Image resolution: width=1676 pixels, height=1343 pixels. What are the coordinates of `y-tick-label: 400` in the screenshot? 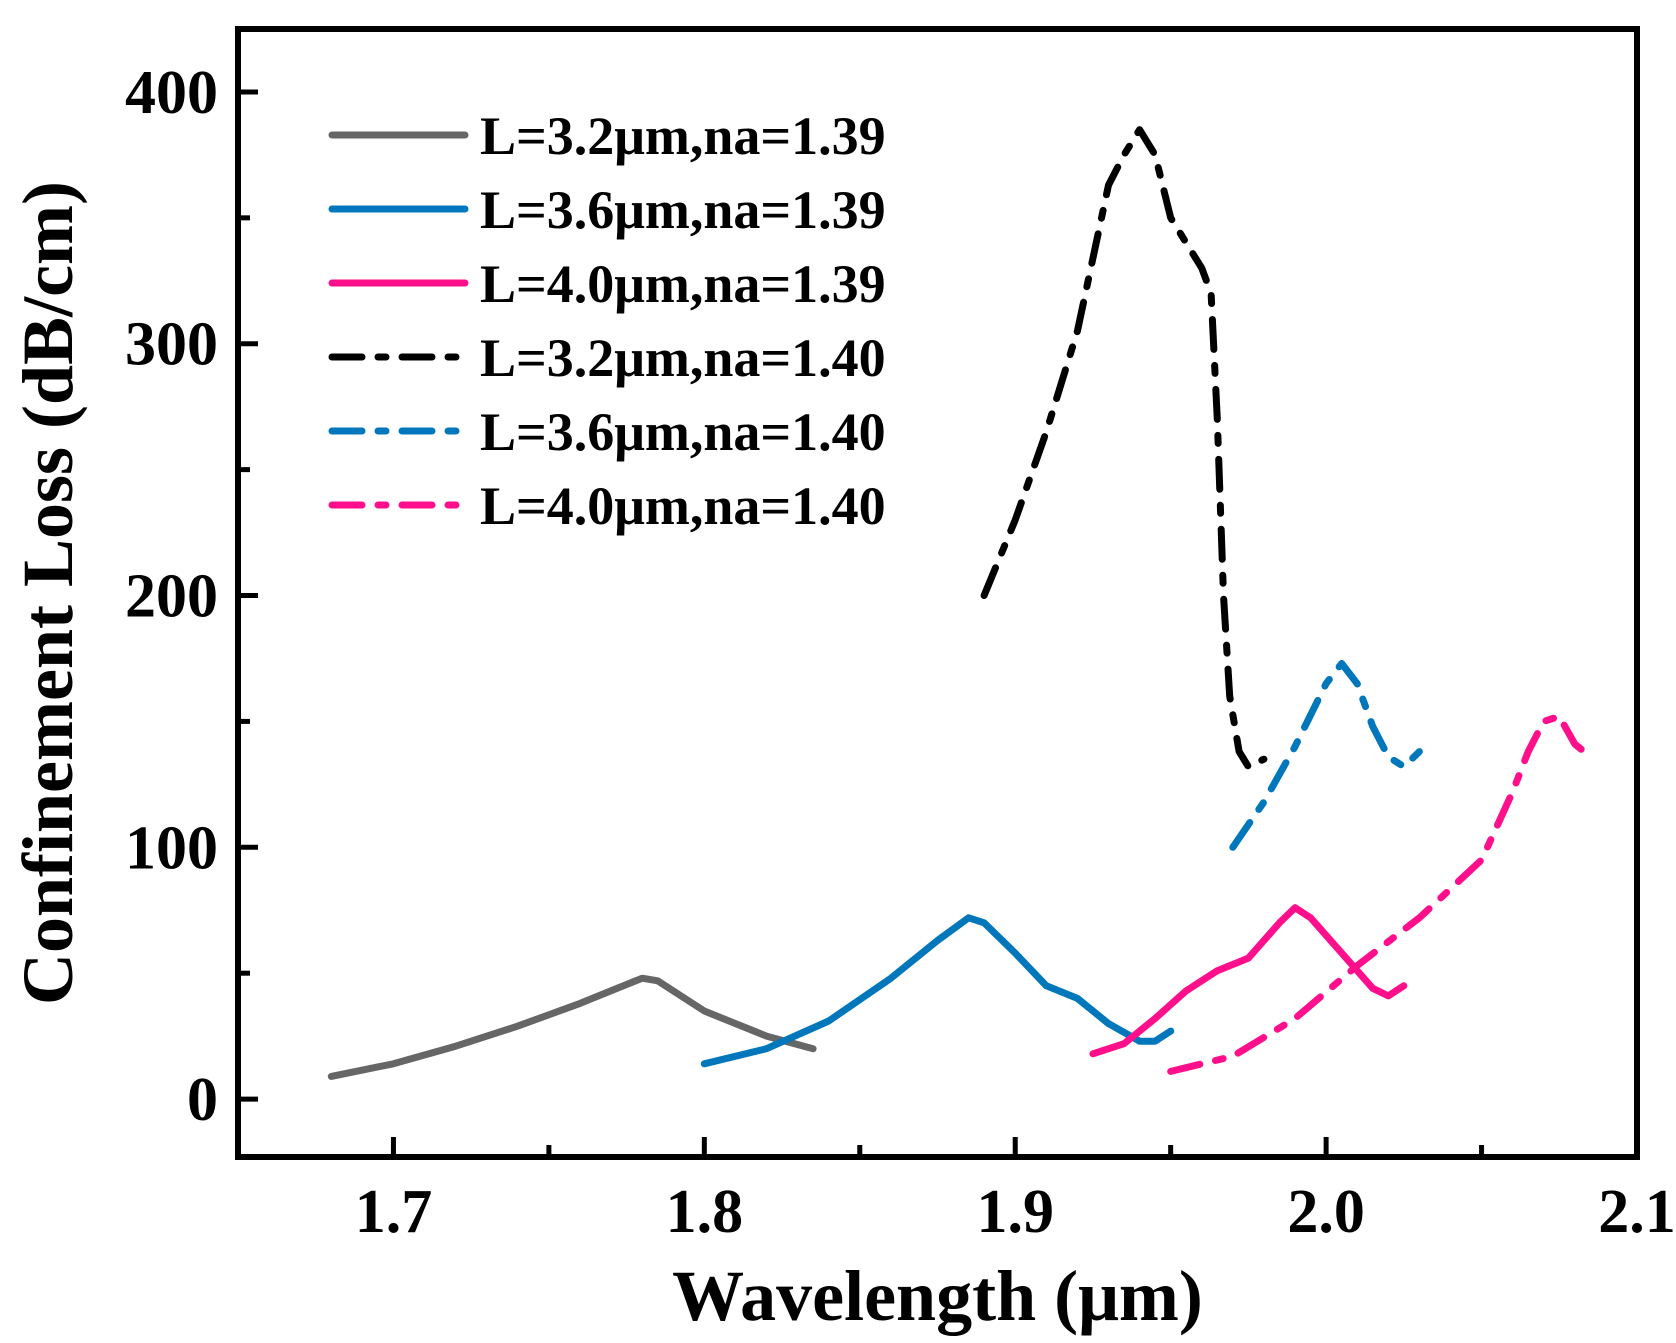 It's located at (171, 93).